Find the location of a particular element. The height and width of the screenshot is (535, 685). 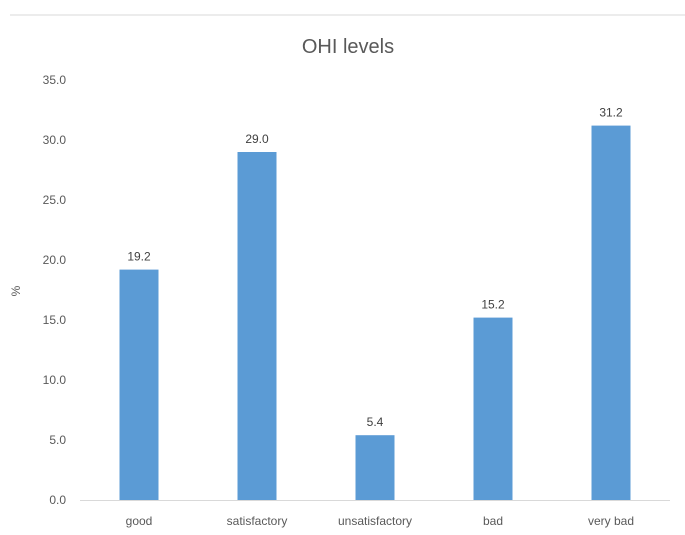

bar-value-label: 15.2 is located at coordinates (493, 305).